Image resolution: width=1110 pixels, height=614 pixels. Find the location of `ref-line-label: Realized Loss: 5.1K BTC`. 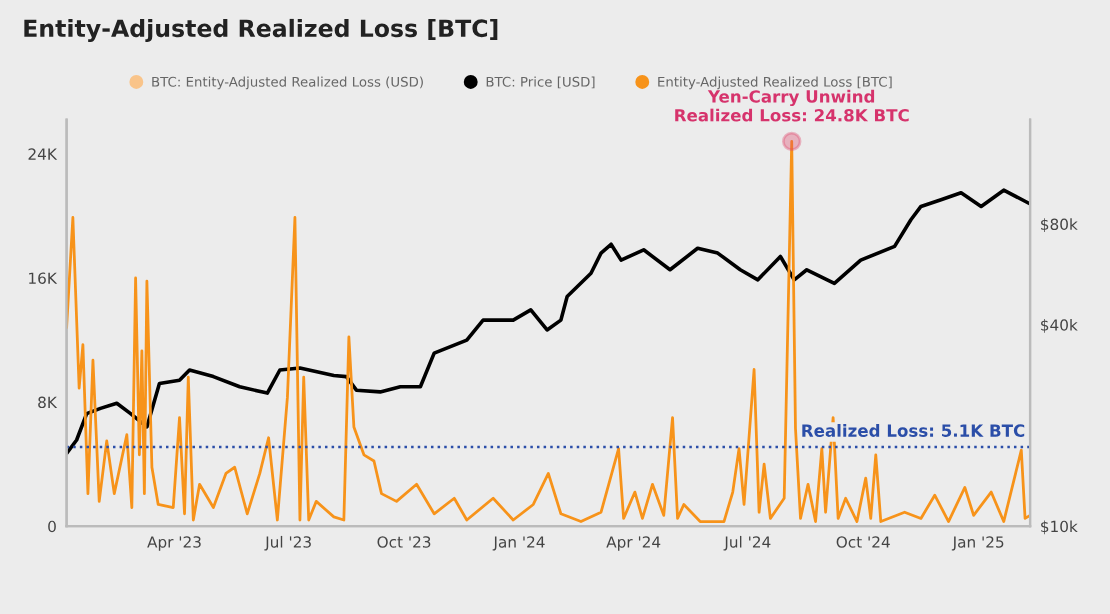

ref-line-label: Realized Loss: 5.1K BTC is located at coordinates (913, 430).